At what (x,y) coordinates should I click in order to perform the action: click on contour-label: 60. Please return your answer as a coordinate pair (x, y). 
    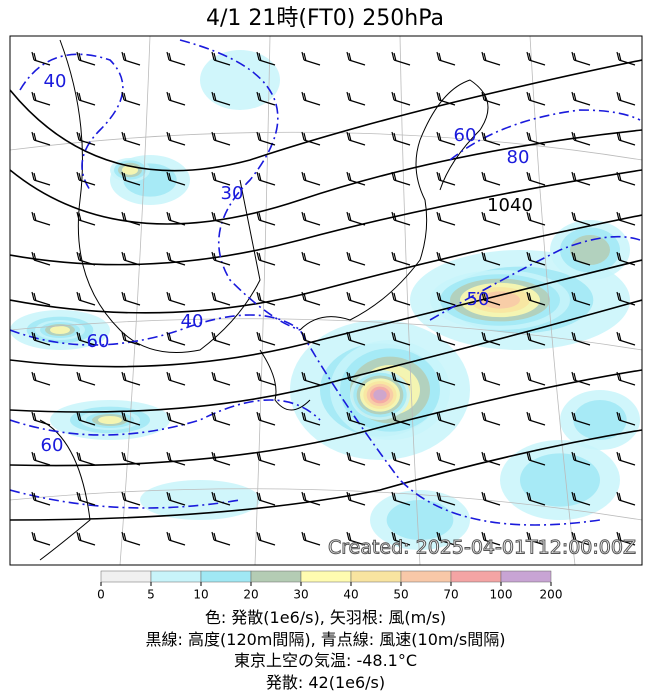
    Looking at the image, I should click on (465, 135).